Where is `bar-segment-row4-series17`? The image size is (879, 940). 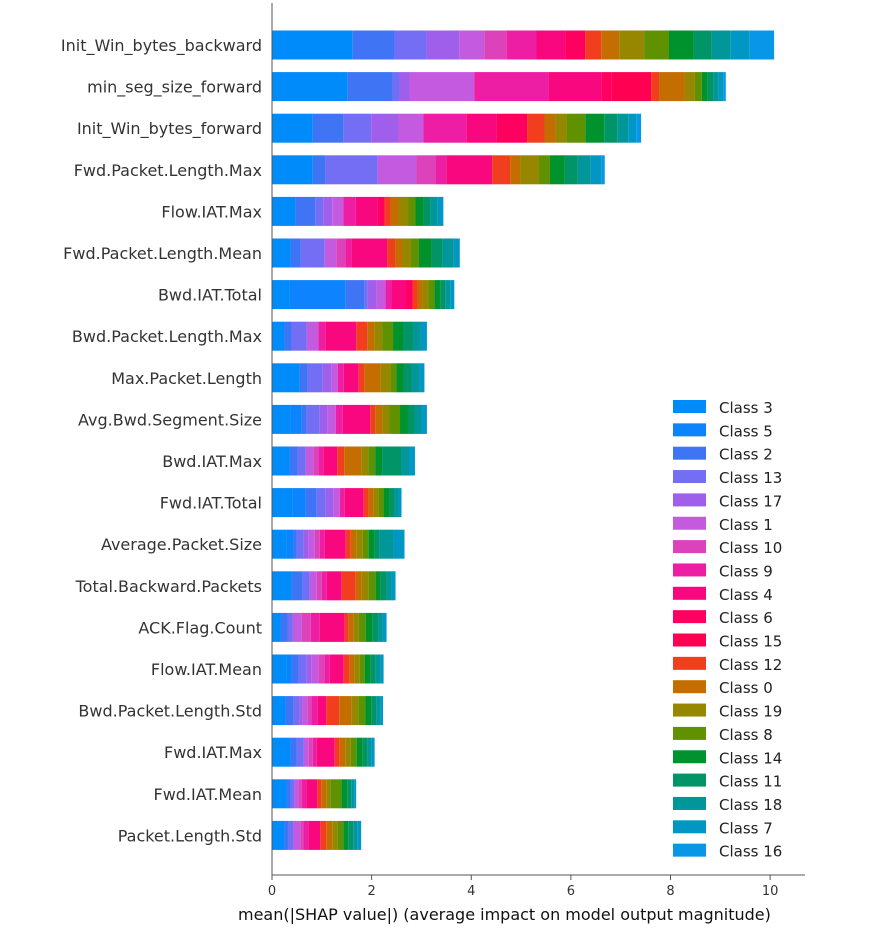
bar-segment-row4-series17 is located at coordinates (434, 211).